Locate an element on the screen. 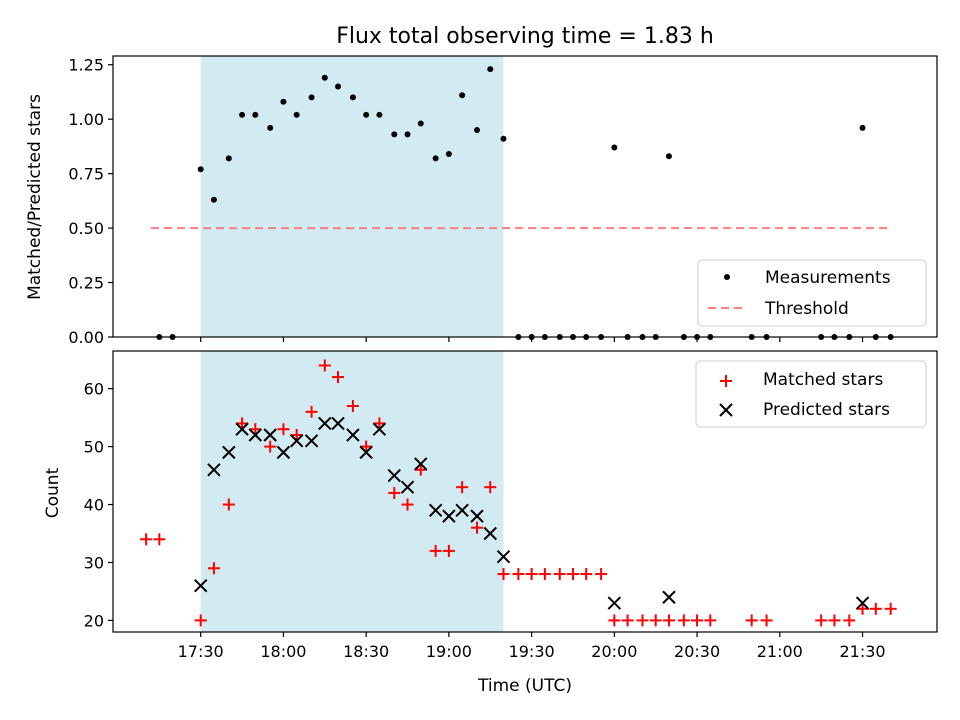  legend-predicted-marker is located at coordinates (726, 410).